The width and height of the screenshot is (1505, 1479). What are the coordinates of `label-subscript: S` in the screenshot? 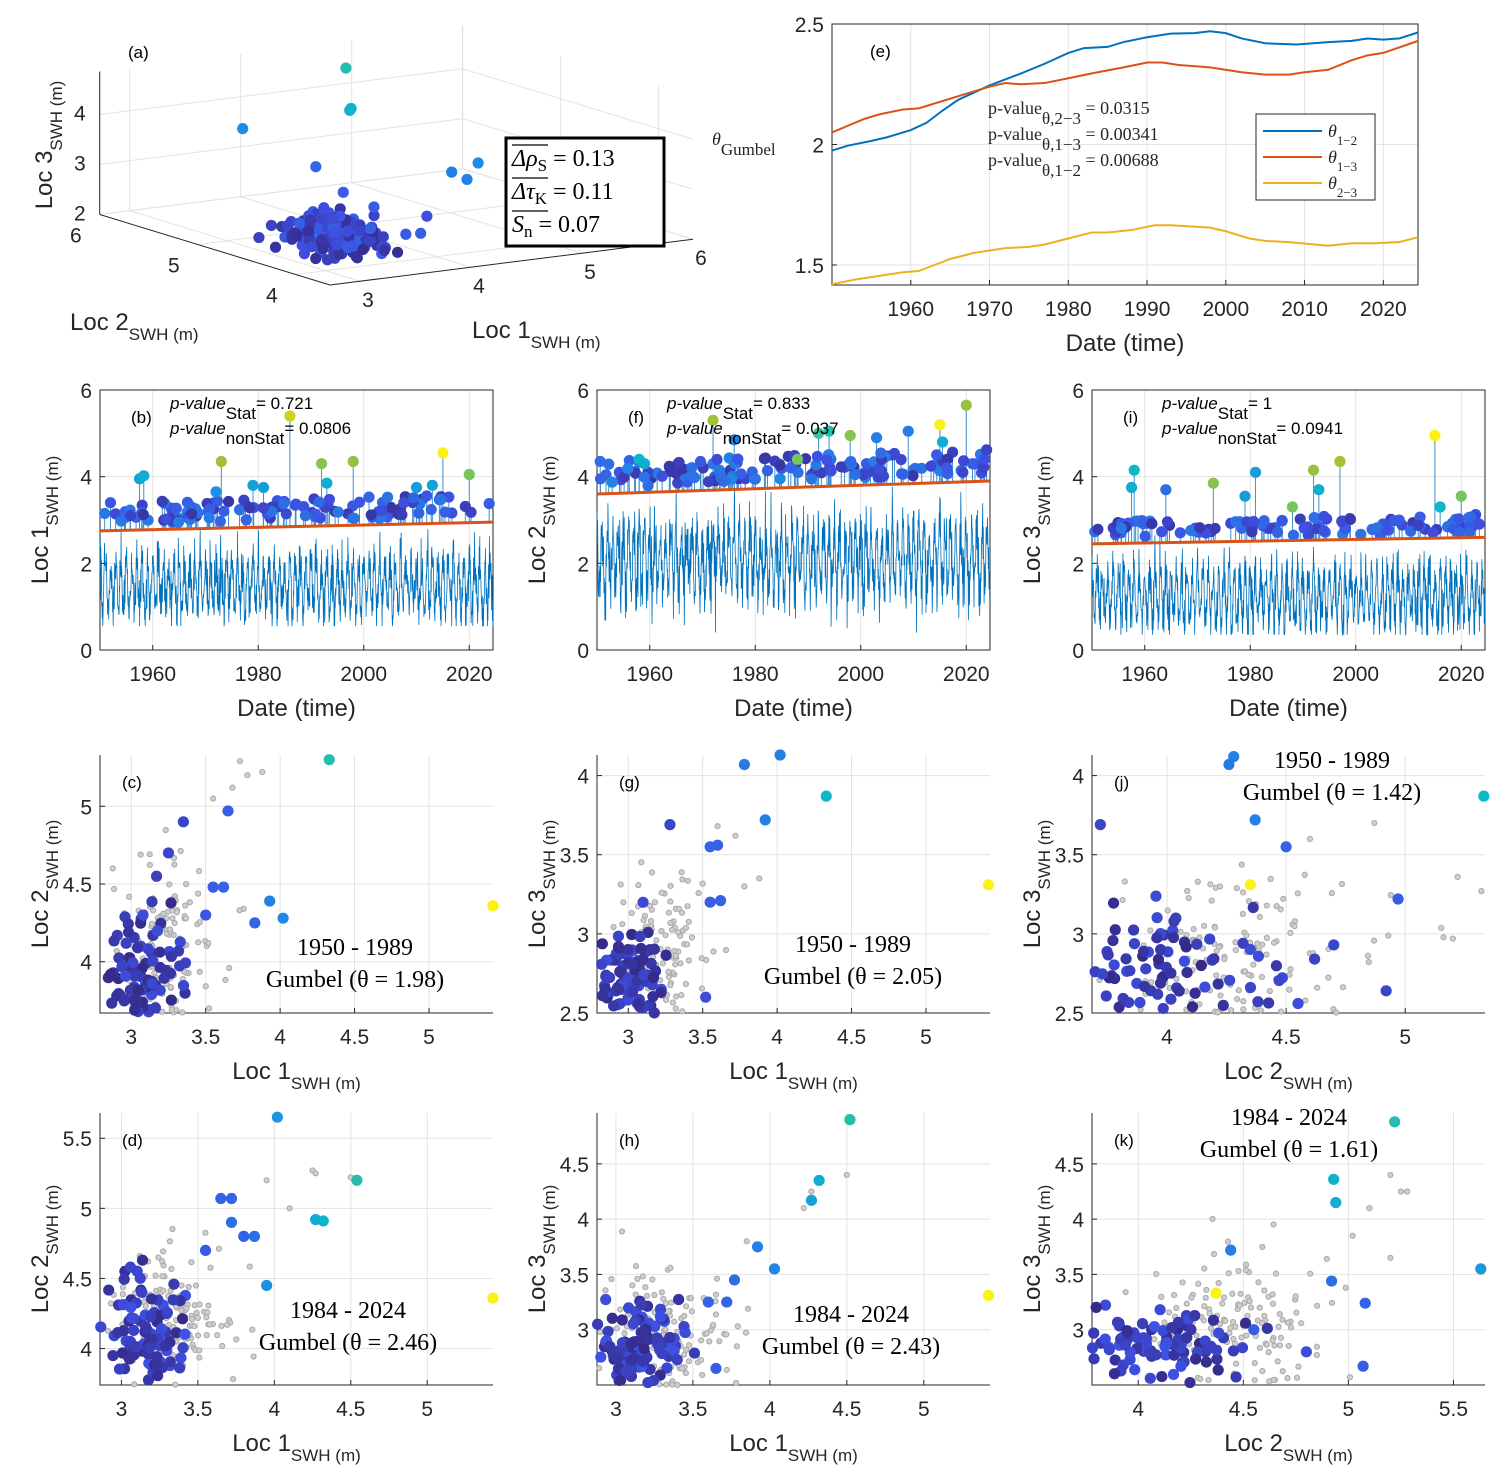 It's located at (542, 165).